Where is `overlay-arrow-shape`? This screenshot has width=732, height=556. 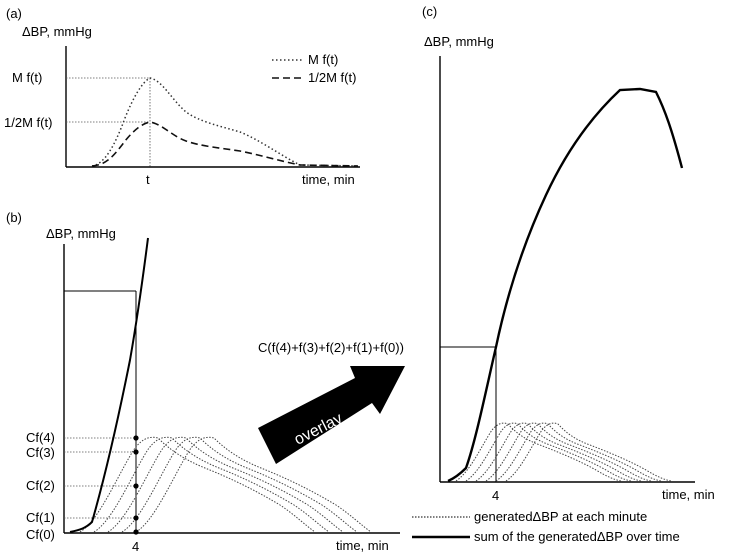 overlay-arrow-shape is located at coordinates (331, 415).